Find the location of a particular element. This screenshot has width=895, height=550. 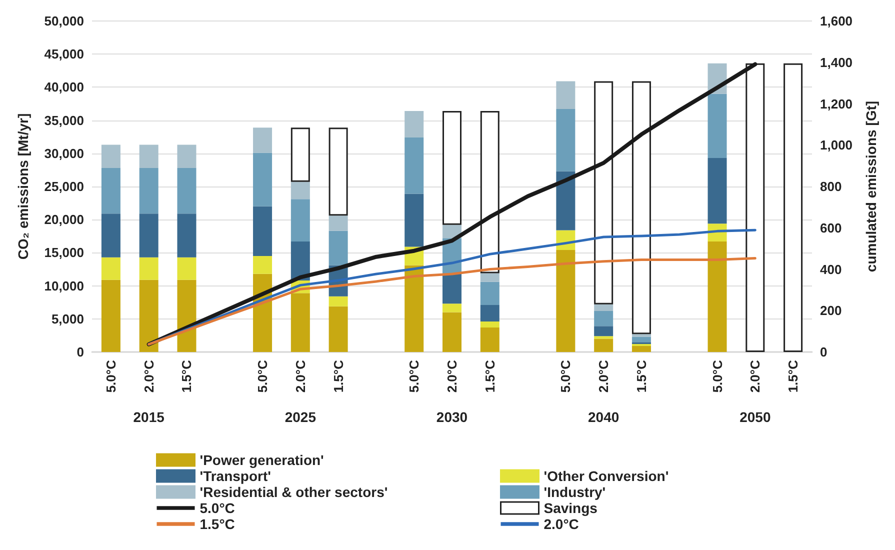

y2-tick-label: 200 is located at coordinates (831, 310).